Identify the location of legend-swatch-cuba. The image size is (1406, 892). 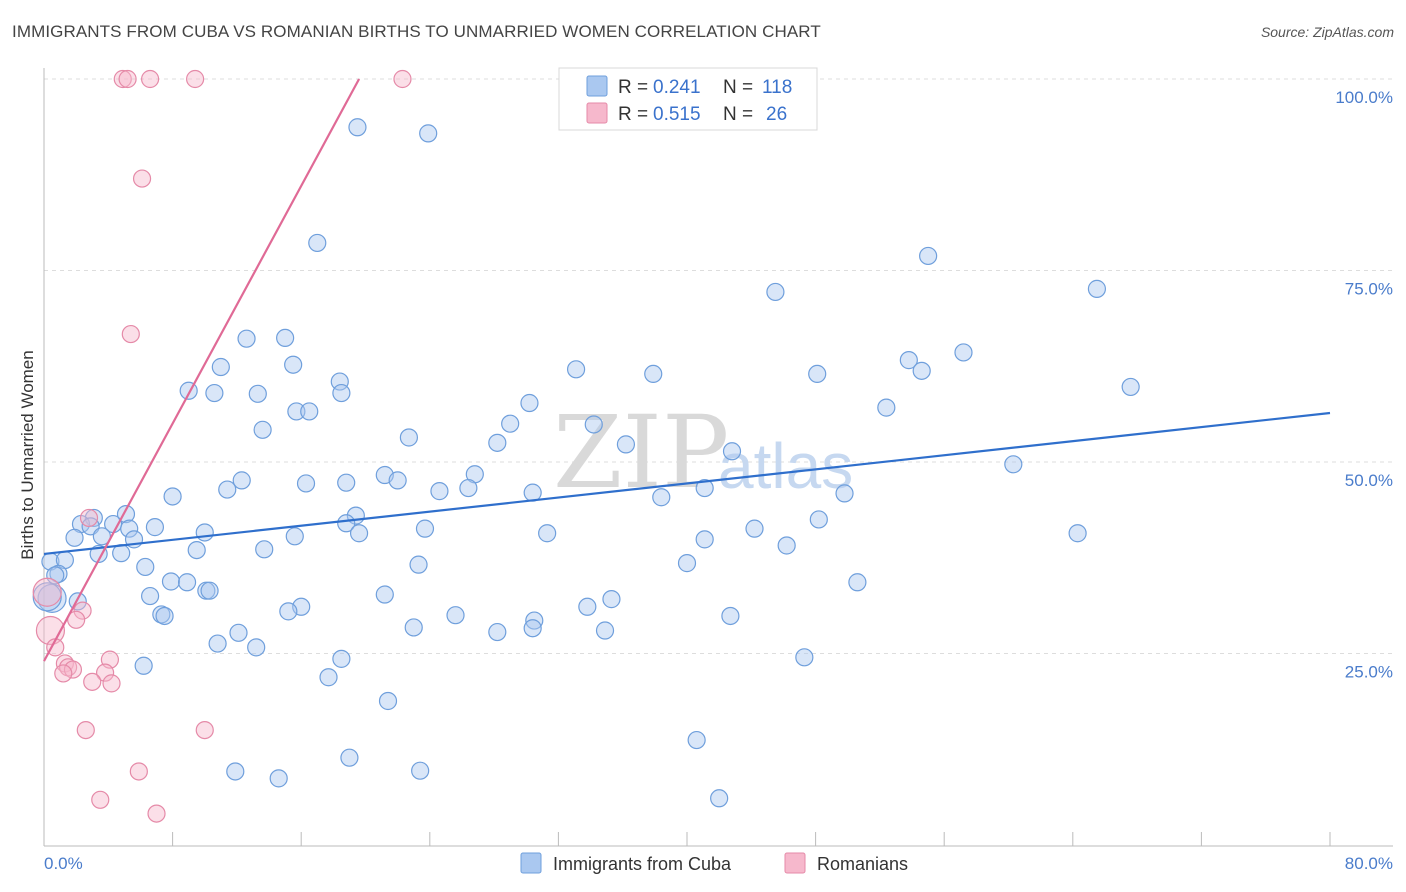
(597, 86).